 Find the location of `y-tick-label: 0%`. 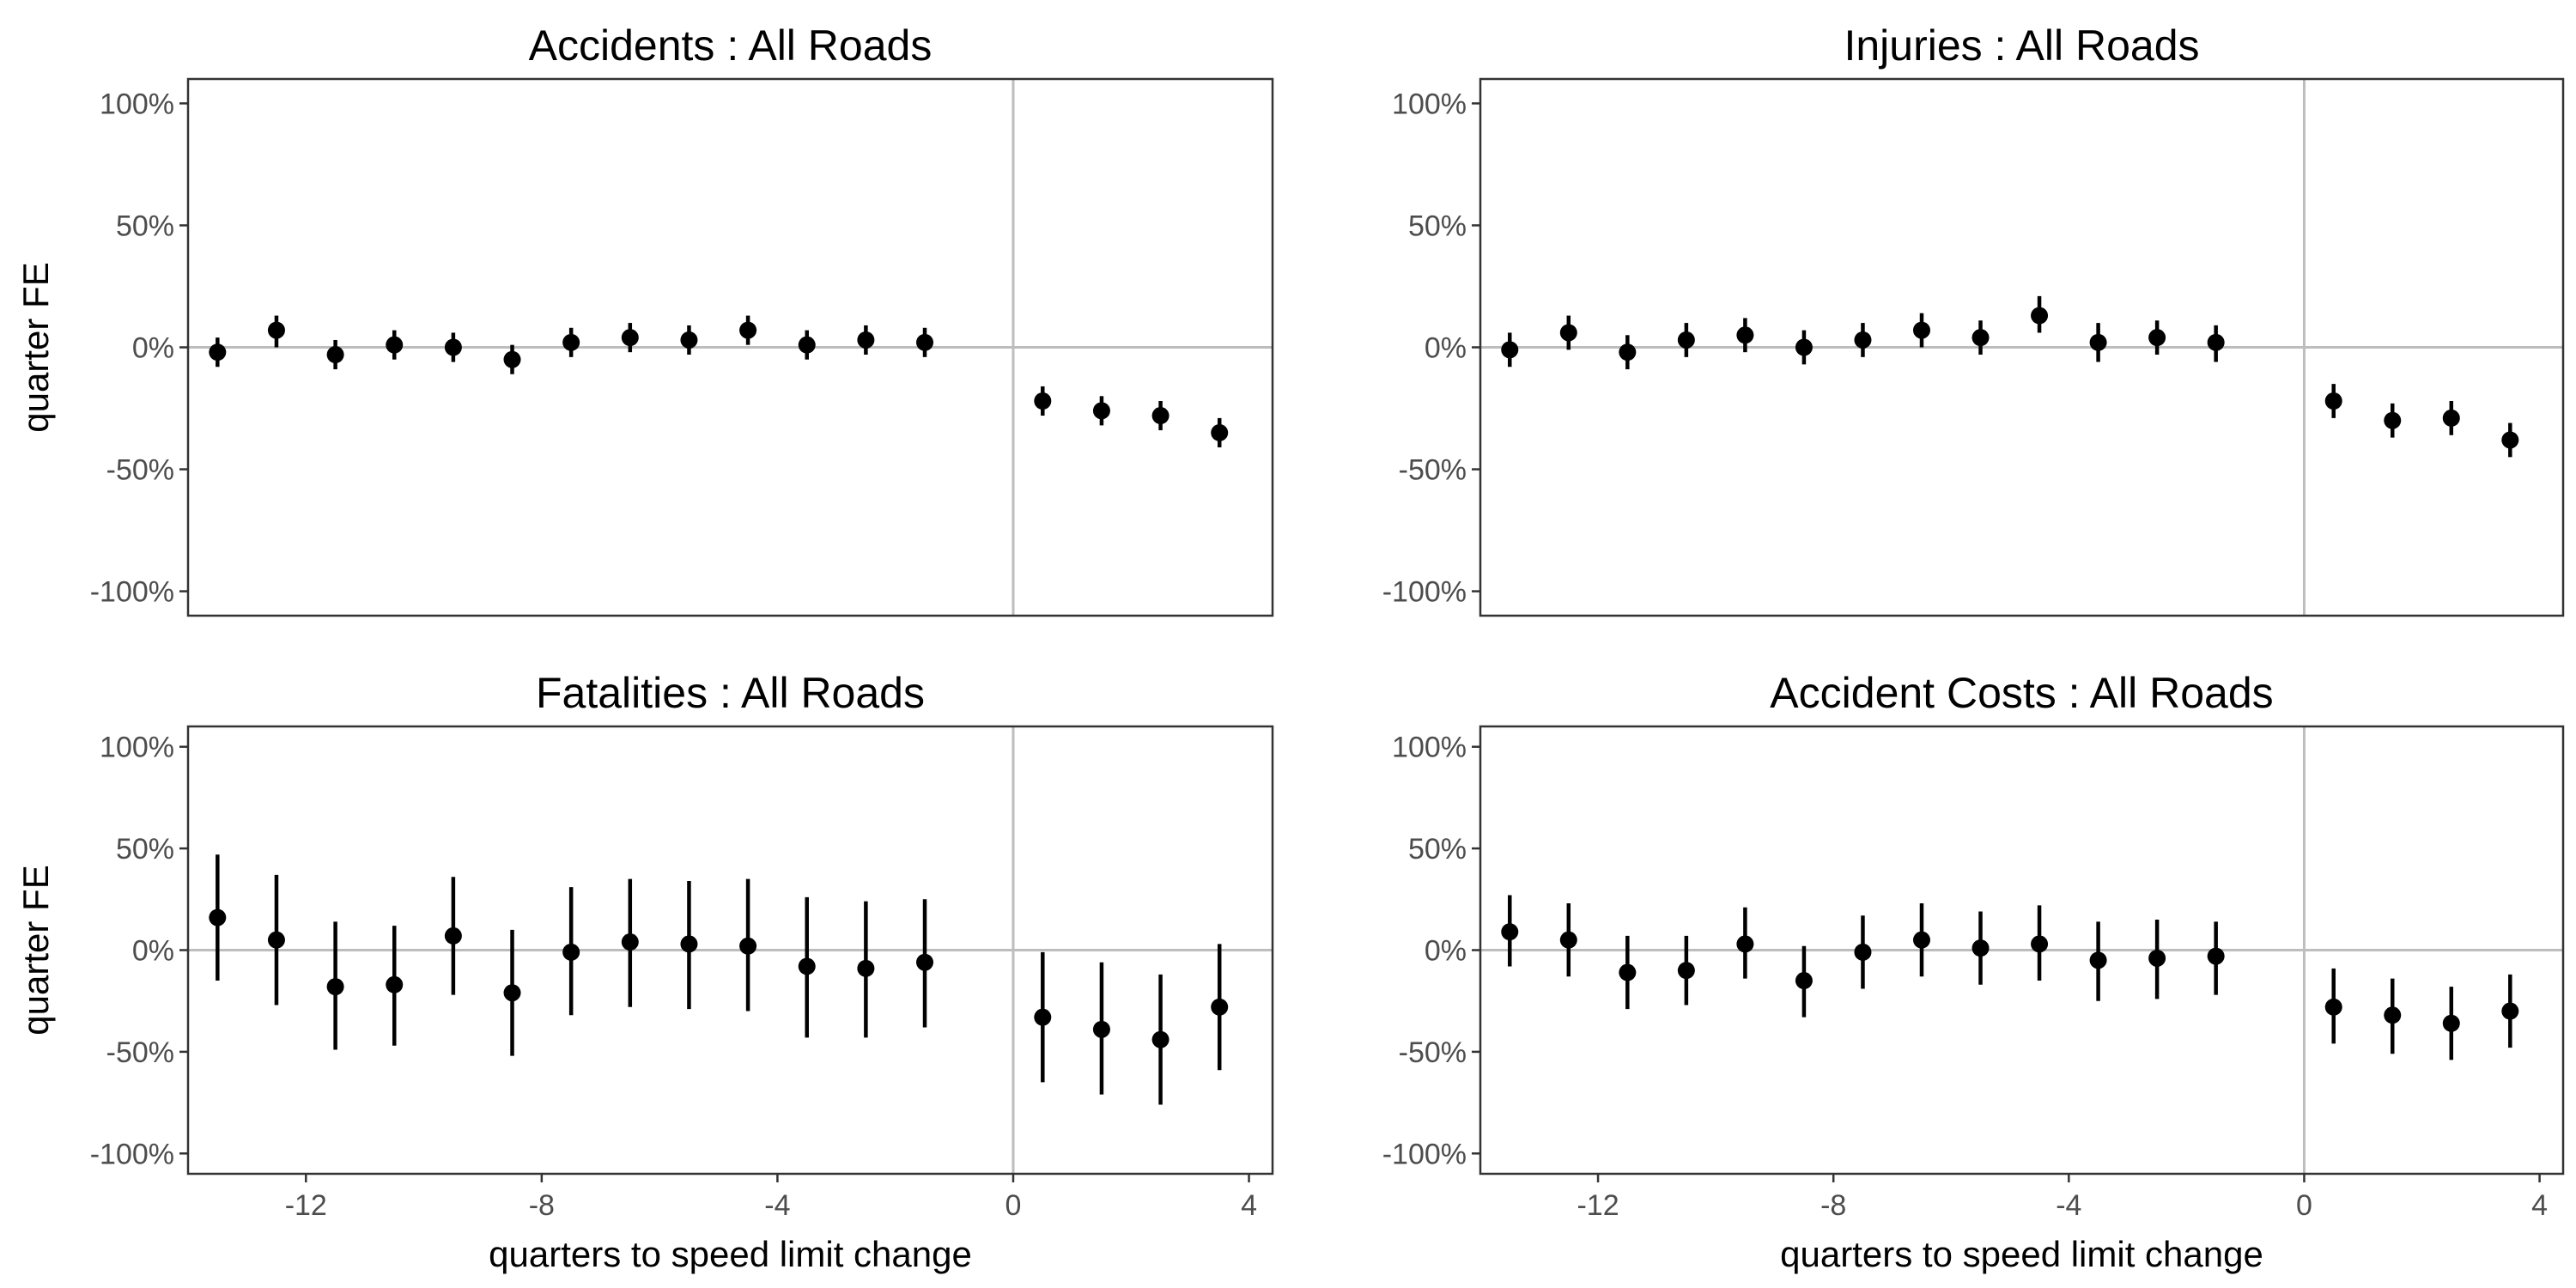

y-tick-label: 0% is located at coordinates (1446, 348).